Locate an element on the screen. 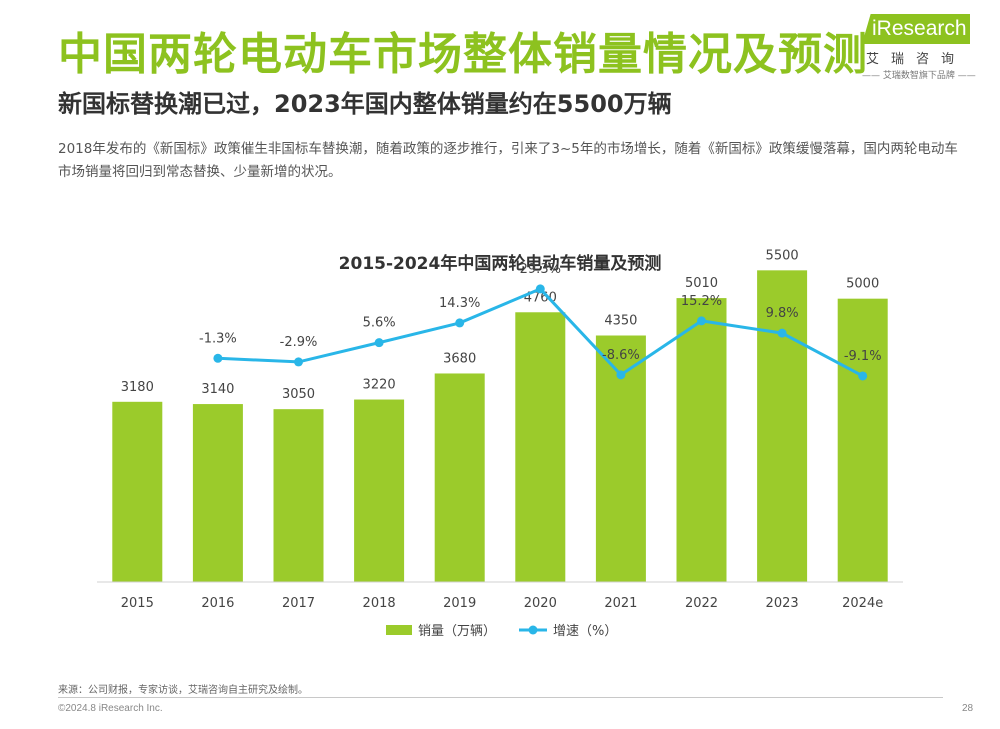 This screenshot has height=729, width=1000. bar-value-label: 4350 is located at coordinates (620, 321).